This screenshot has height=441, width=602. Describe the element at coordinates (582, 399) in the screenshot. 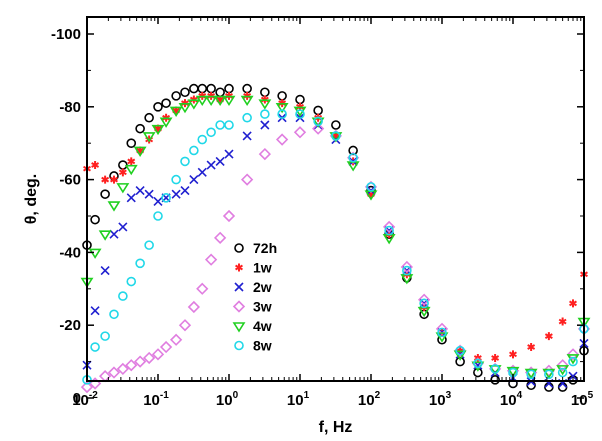

I see `x-tick-label: 10⁵` at that location.